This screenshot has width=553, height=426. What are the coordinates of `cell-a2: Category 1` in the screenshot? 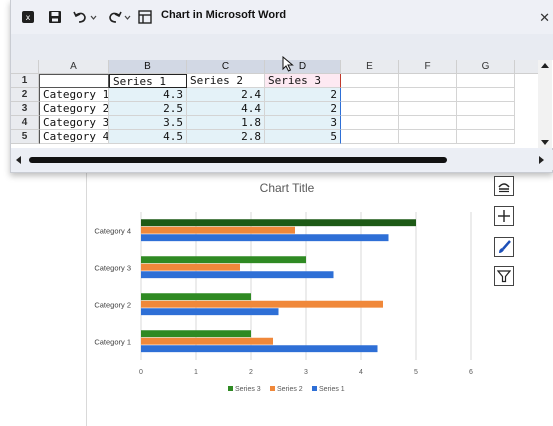 It's located at (74, 95).